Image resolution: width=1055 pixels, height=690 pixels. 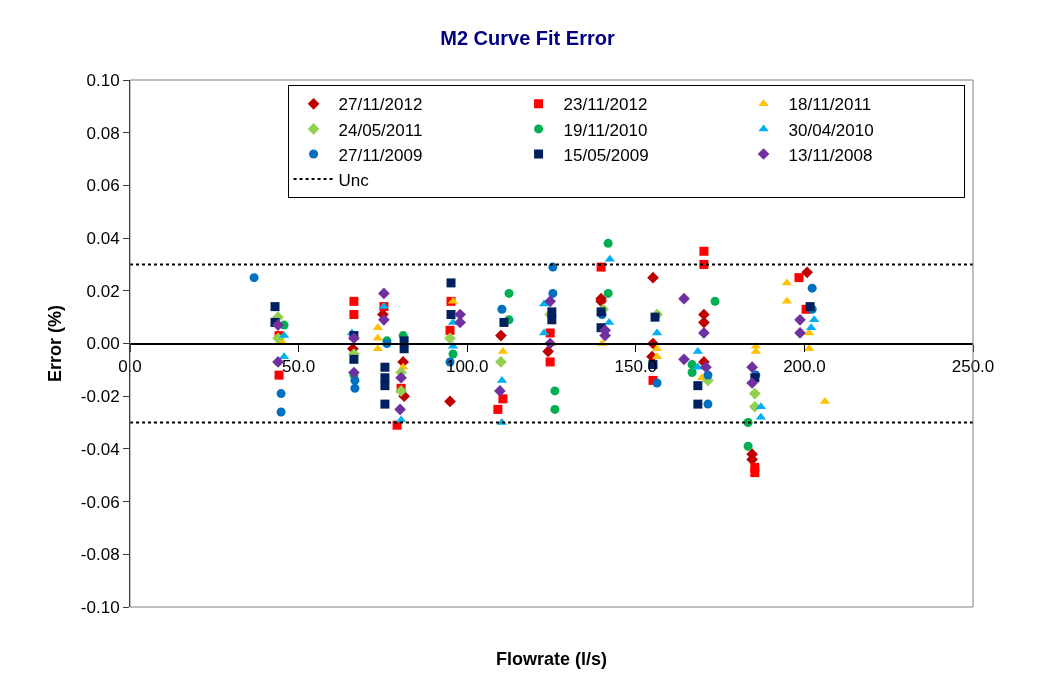 I want to click on legend-label: 27/11/2009, so click(x=380, y=155).